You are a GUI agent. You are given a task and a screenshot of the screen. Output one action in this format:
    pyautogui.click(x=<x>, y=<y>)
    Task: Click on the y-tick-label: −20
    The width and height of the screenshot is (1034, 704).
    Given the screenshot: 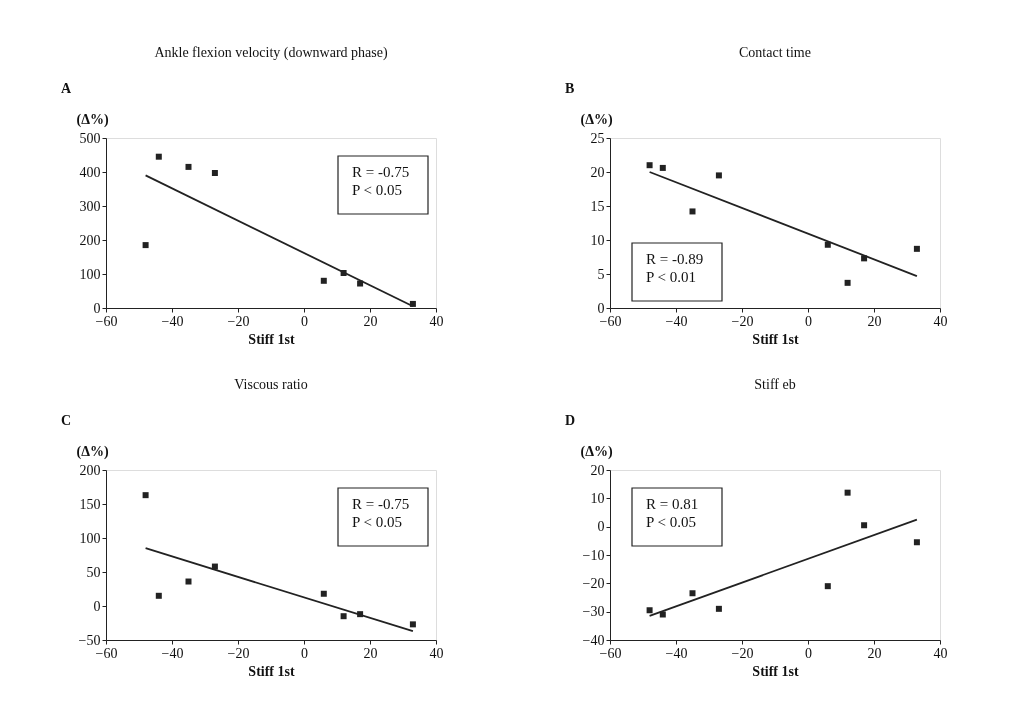 What is the action you would take?
    pyautogui.click(x=593, y=583)
    